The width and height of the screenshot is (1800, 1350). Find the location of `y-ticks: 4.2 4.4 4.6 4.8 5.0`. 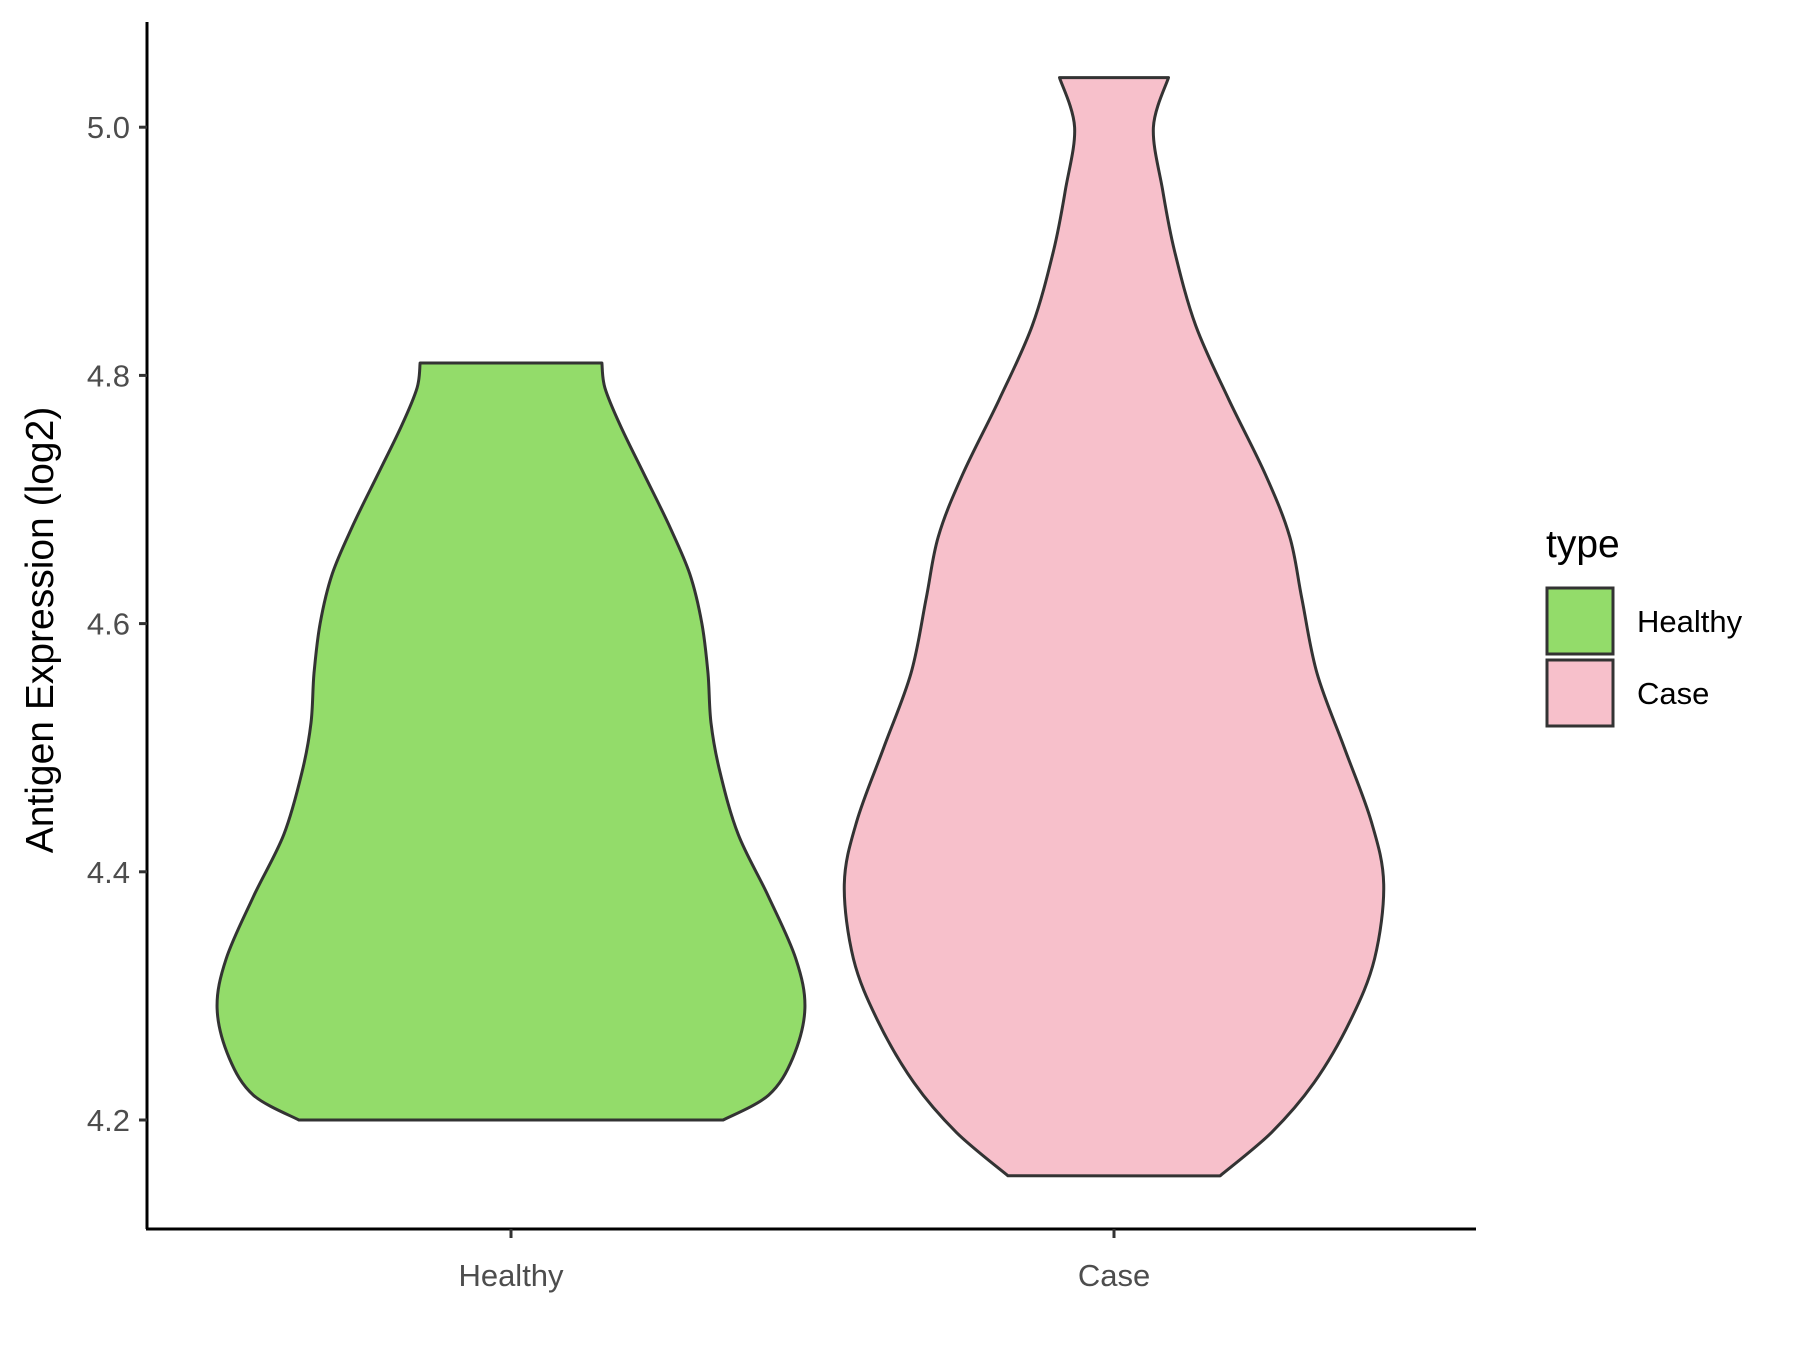

y-ticks: 4.2 4.4 4.6 4.8 5.0 is located at coordinates (117, 624).